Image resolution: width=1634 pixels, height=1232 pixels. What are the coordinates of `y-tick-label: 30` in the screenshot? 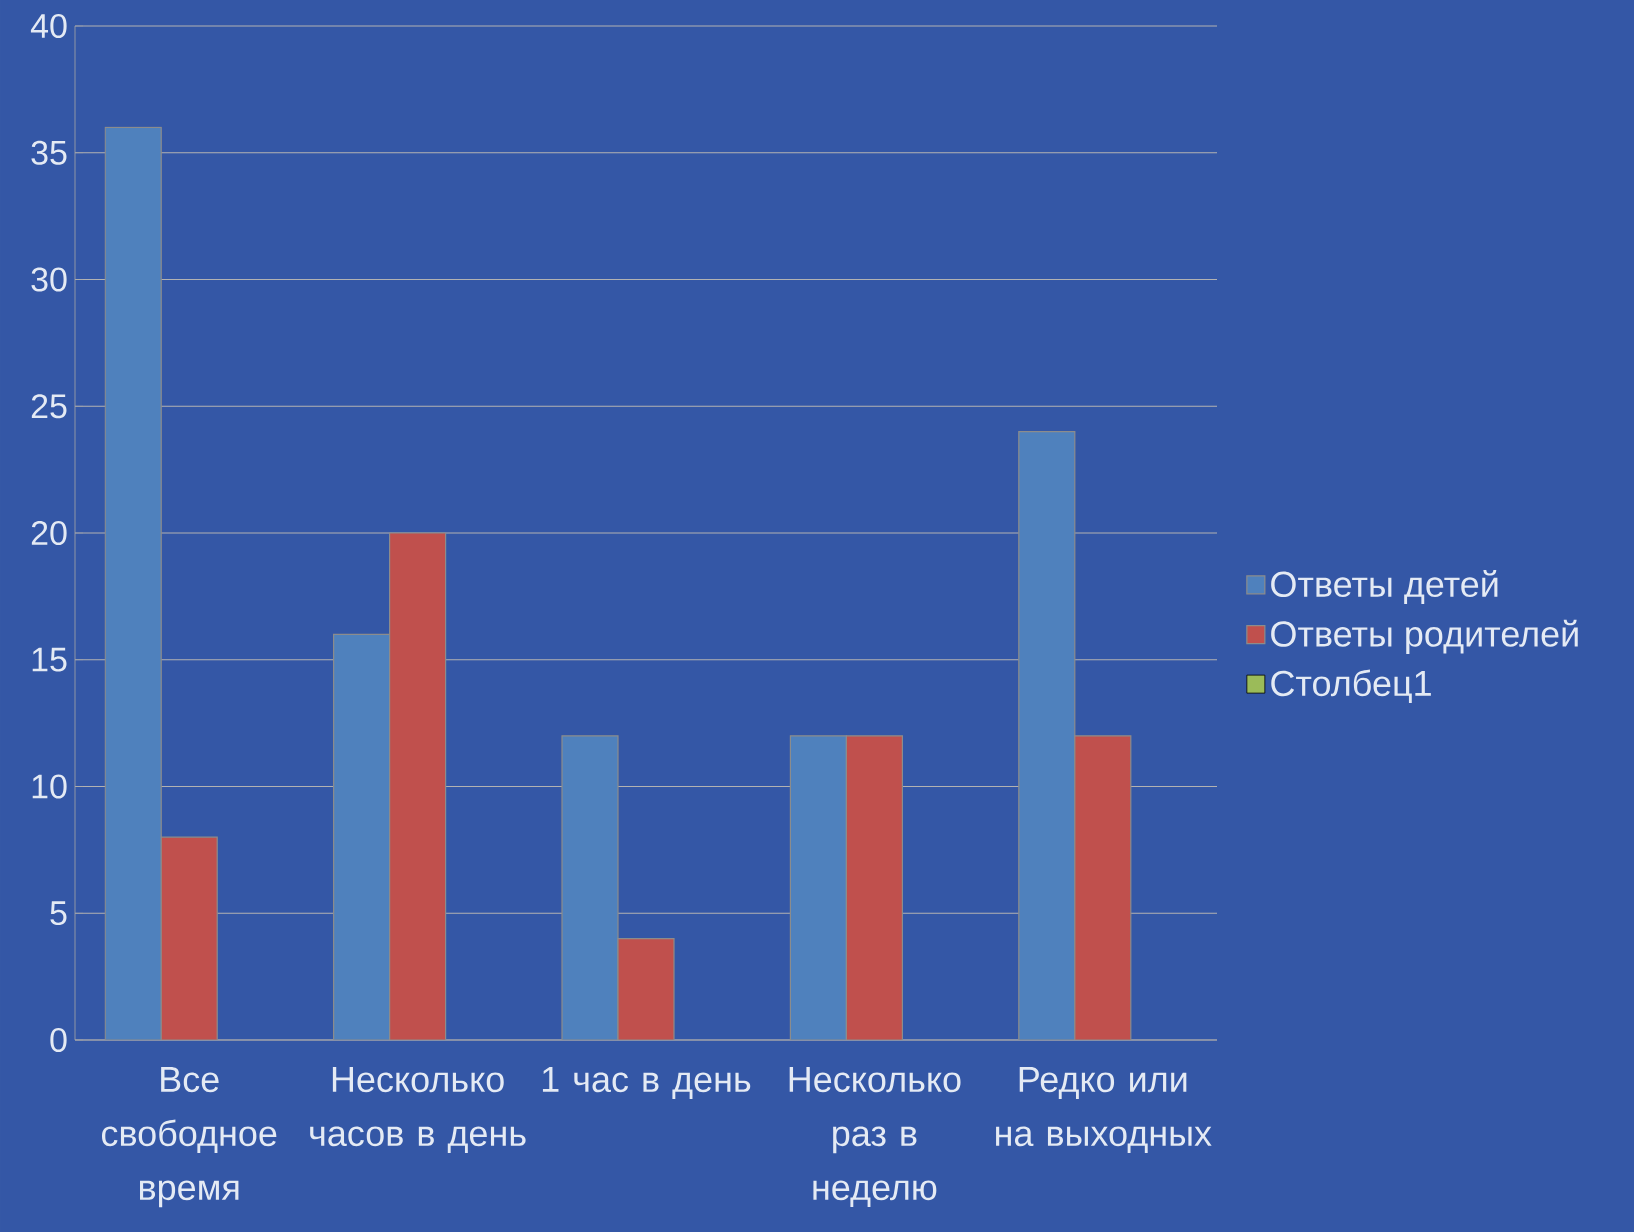 It's located at (49, 279).